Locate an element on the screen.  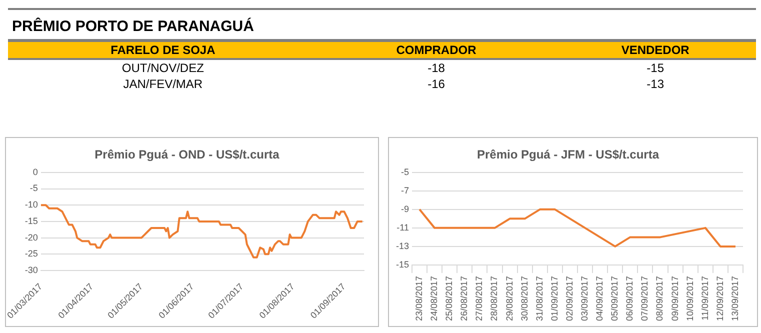
x-tick-label: 24/08/2017 is located at coordinates (434, 299).